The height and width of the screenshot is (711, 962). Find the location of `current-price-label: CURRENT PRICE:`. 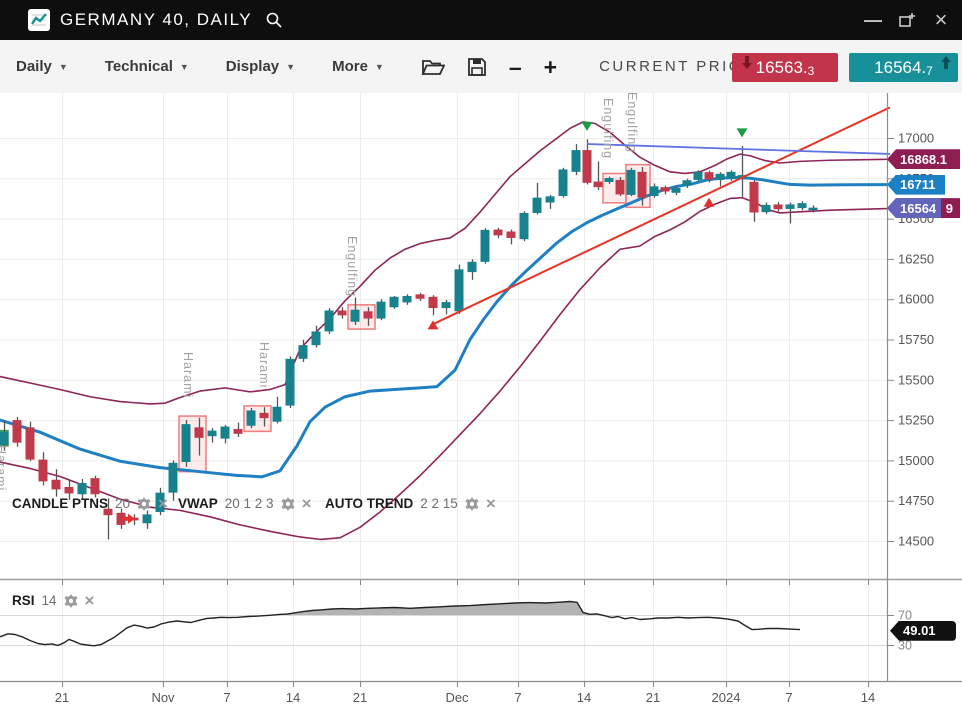

current-price-label: CURRENT PRICE: is located at coordinates (680, 66).